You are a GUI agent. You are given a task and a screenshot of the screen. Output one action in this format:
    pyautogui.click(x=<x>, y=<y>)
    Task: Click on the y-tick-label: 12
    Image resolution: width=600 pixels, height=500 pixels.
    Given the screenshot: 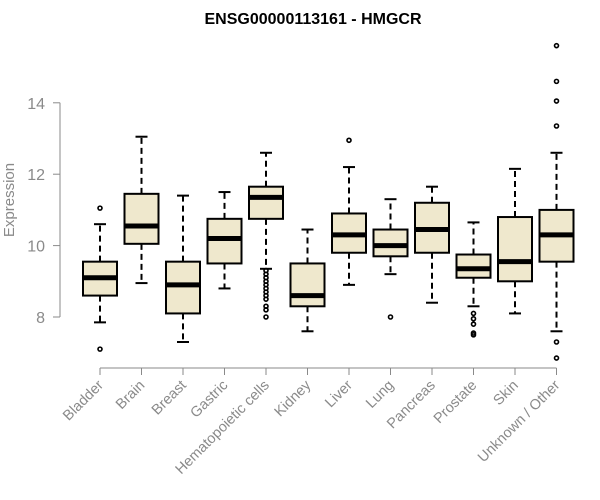 What is the action you would take?
    pyautogui.click(x=36, y=175)
    